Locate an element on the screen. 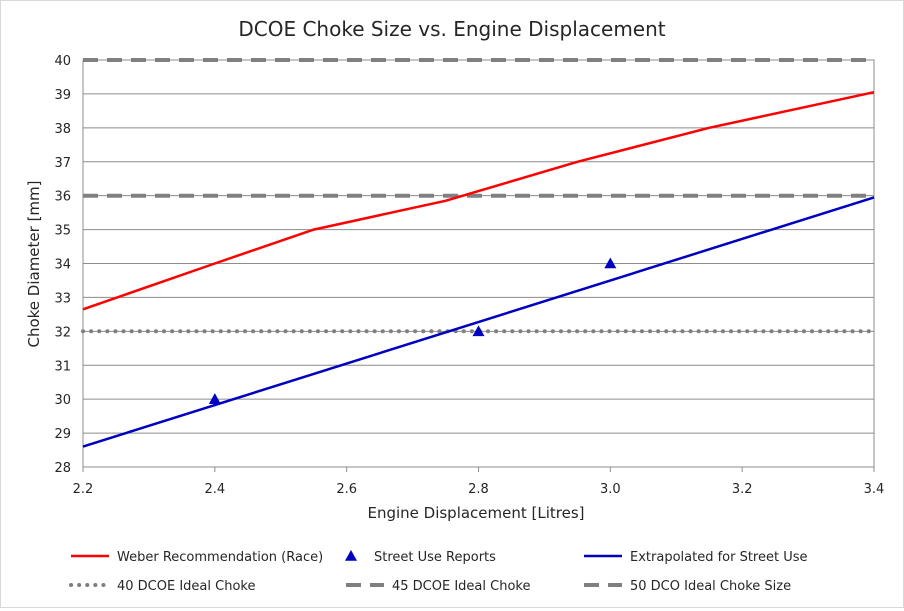 The image size is (904, 611). legend-label-extrapolated-for-street-use: Extrapolated for Street Use is located at coordinates (719, 557).